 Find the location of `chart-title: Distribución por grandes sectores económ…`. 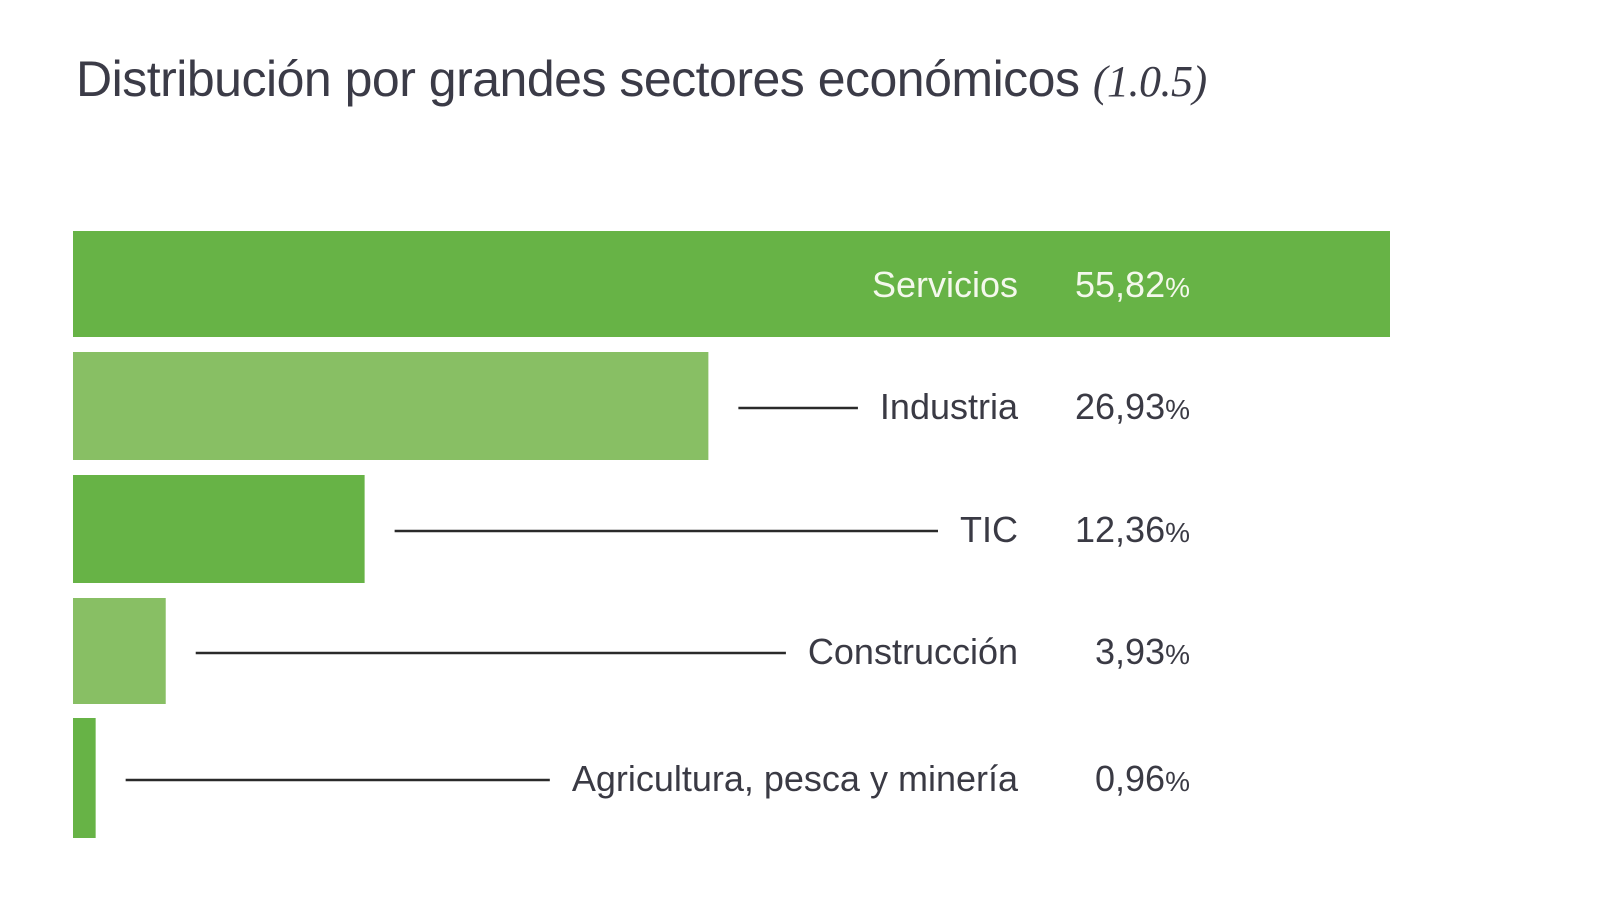

chart-title: Distribución por grandes sectores económ… is located at coordinates (641, 79).